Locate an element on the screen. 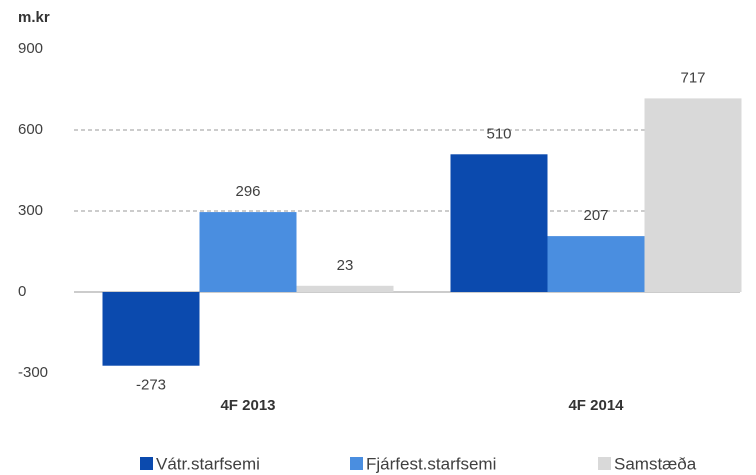 This screenshot has width=756, height=475. legend-label: Fjárfest.starfsemi is located at coordinates (431, 463).